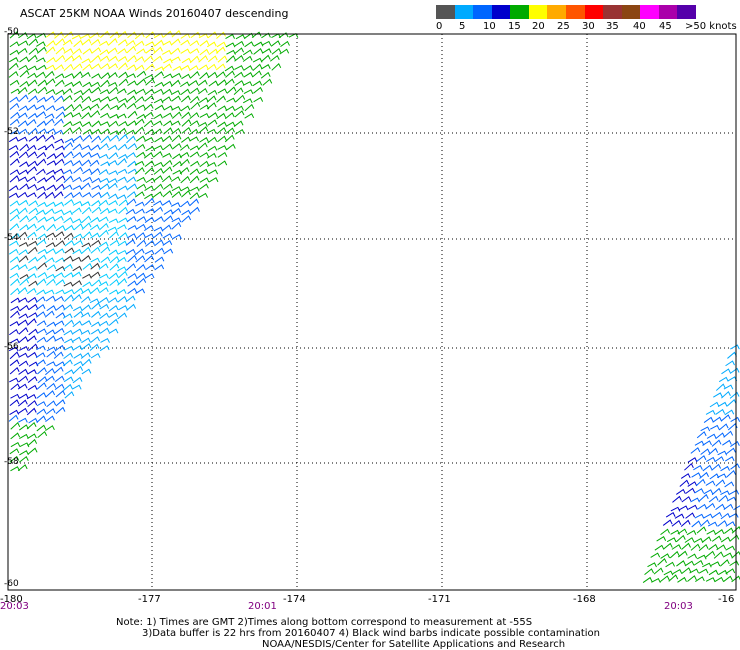  What do you see at coordinates (11, 599) in the screenshot?
I see `lon-label-180: -180` at bounding box center [11, 599].